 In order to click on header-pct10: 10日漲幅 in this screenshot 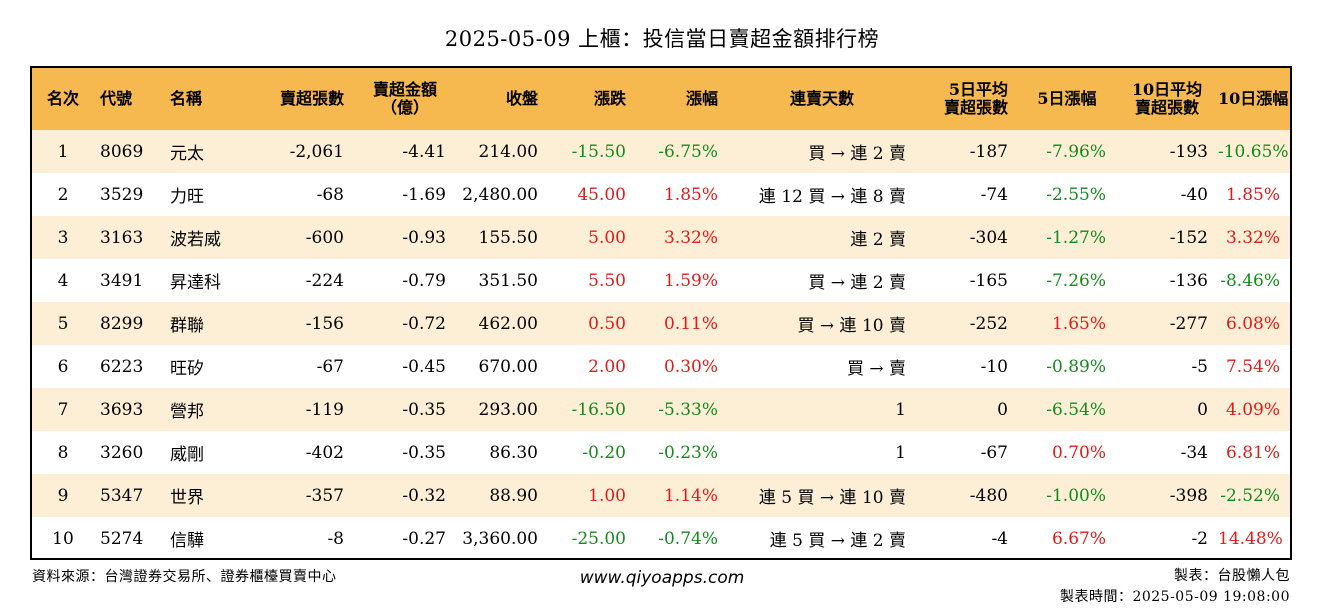, I will do `click(1253, 98)`.